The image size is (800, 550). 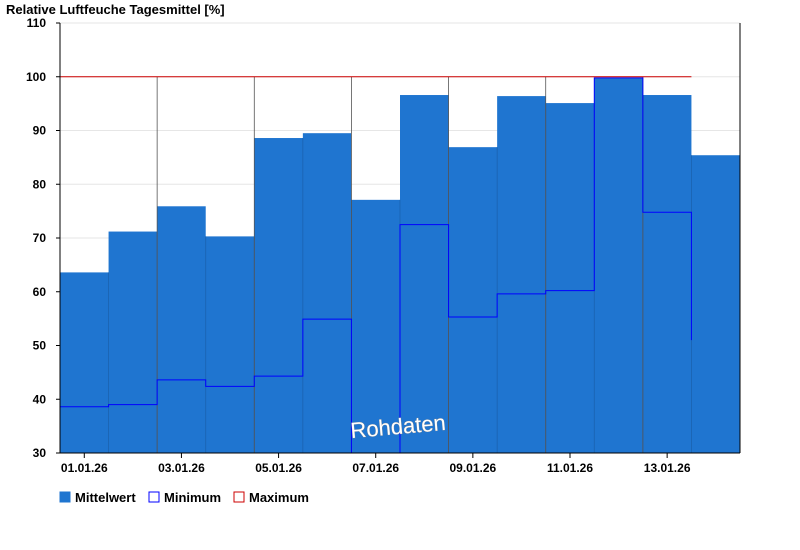 I want to click on x-tick-label: 11.01.26, so click(x=570, y=468).